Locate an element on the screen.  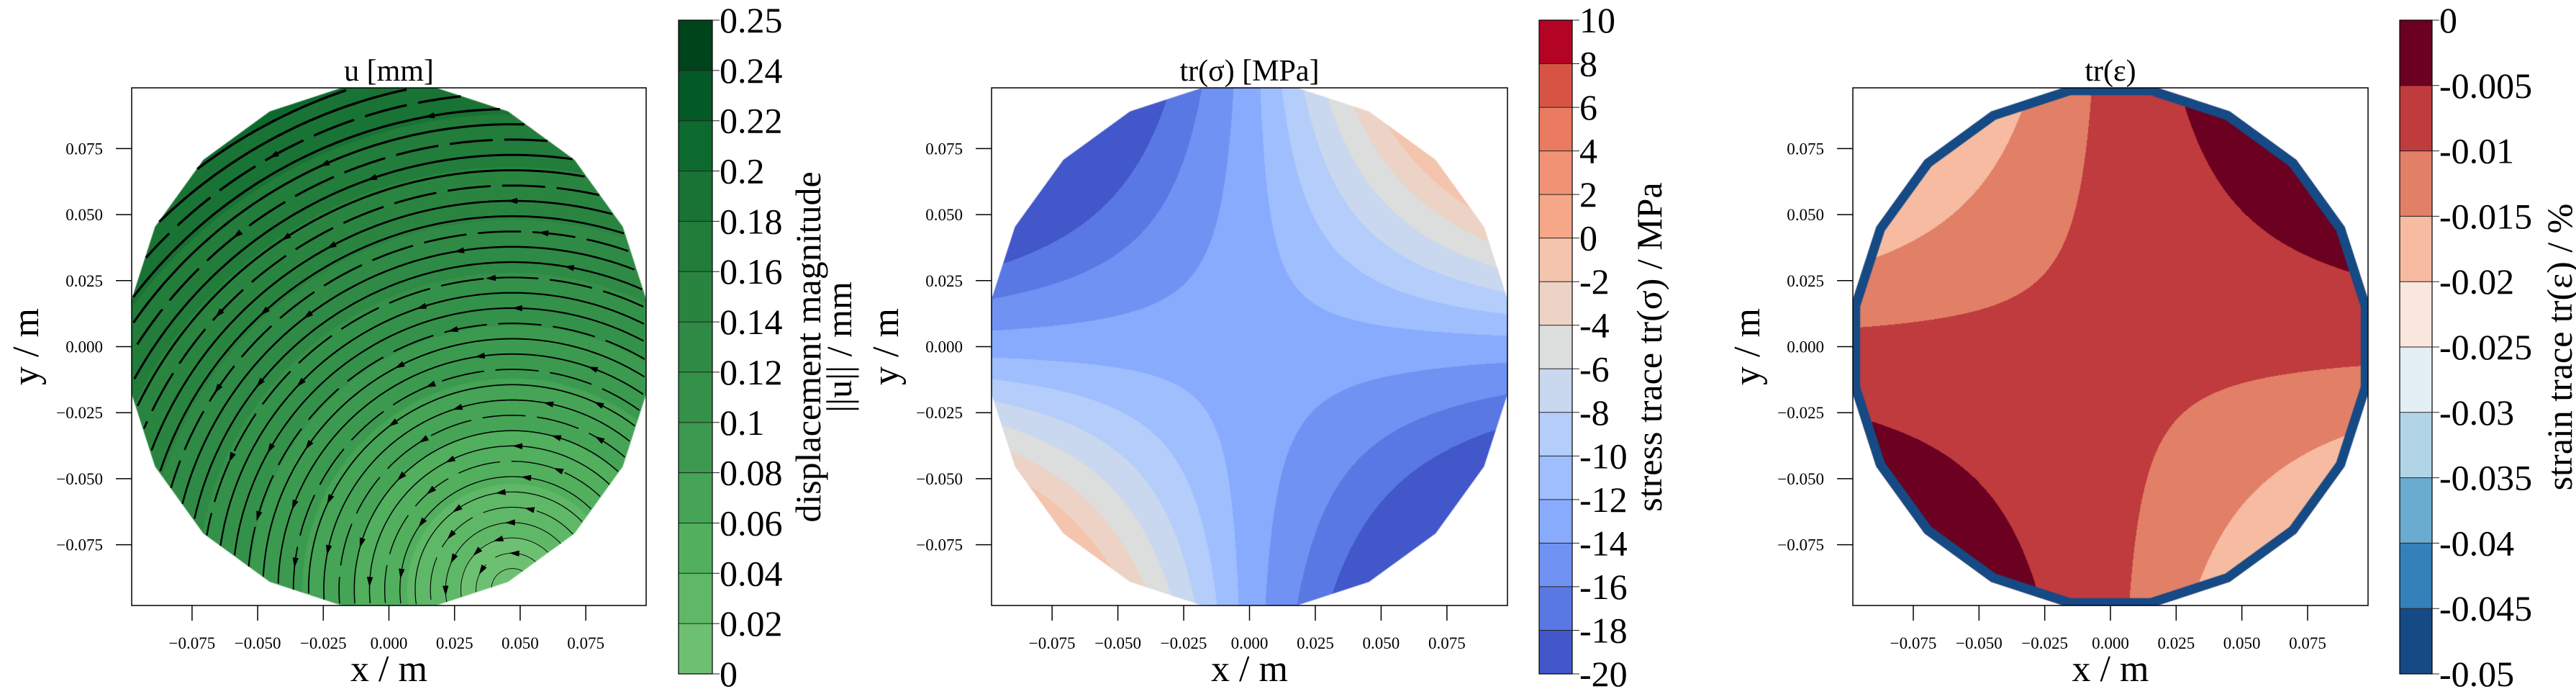
x-tick-label: 0.000 is located at coordinates (390, 643).